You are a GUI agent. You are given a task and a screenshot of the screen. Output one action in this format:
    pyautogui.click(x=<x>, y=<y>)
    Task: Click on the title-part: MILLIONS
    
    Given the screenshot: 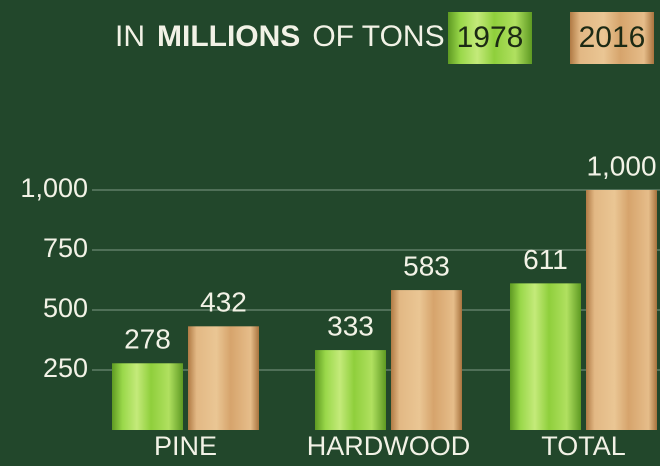 What is the action you would take?
    pyautogui.click(x=228, y=36)
    